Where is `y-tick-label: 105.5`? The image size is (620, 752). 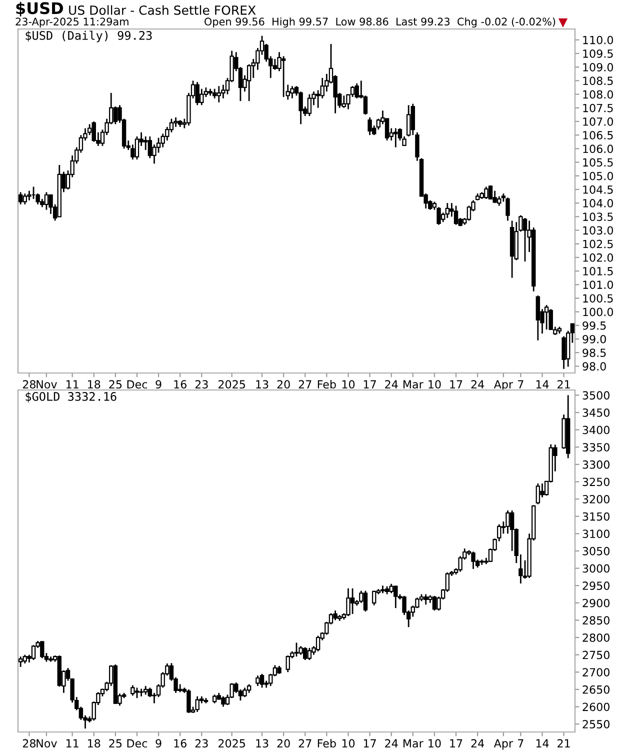 y-tick-label: 105.5 is located at coordinates (598, 162).